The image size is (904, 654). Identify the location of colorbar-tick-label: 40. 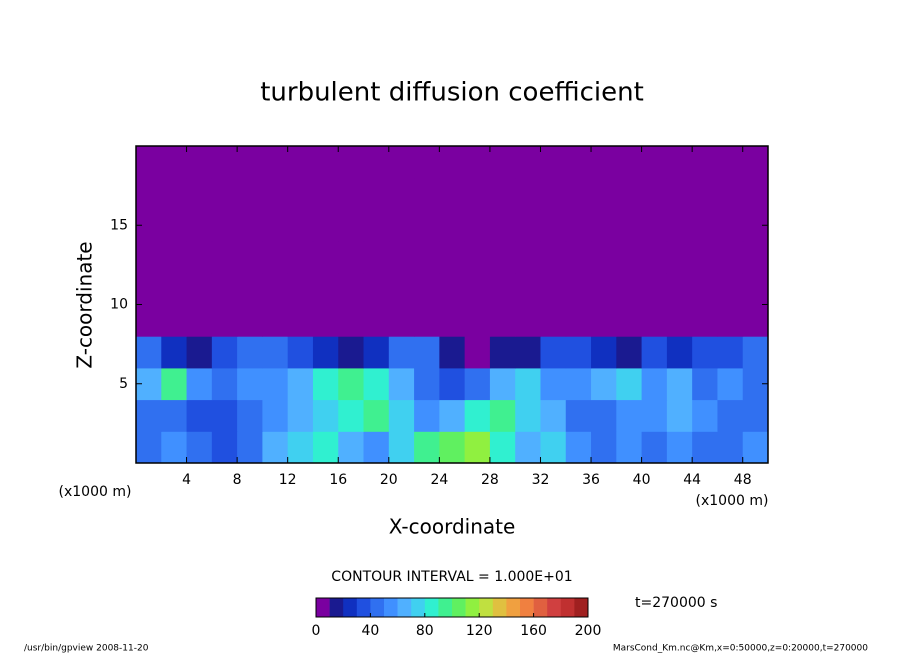
(370, 631).